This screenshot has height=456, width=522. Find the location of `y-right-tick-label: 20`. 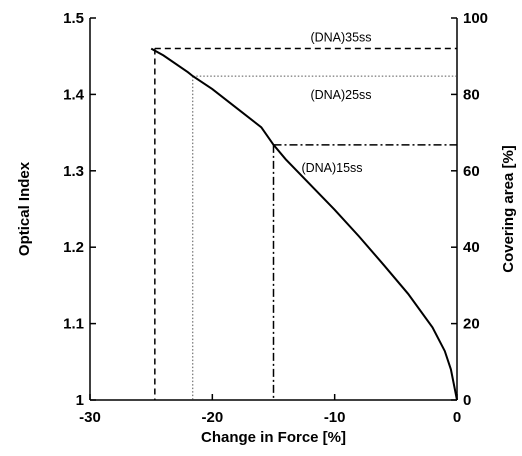

y-right-tick-label: 20 is located at coordinates (471, 324).